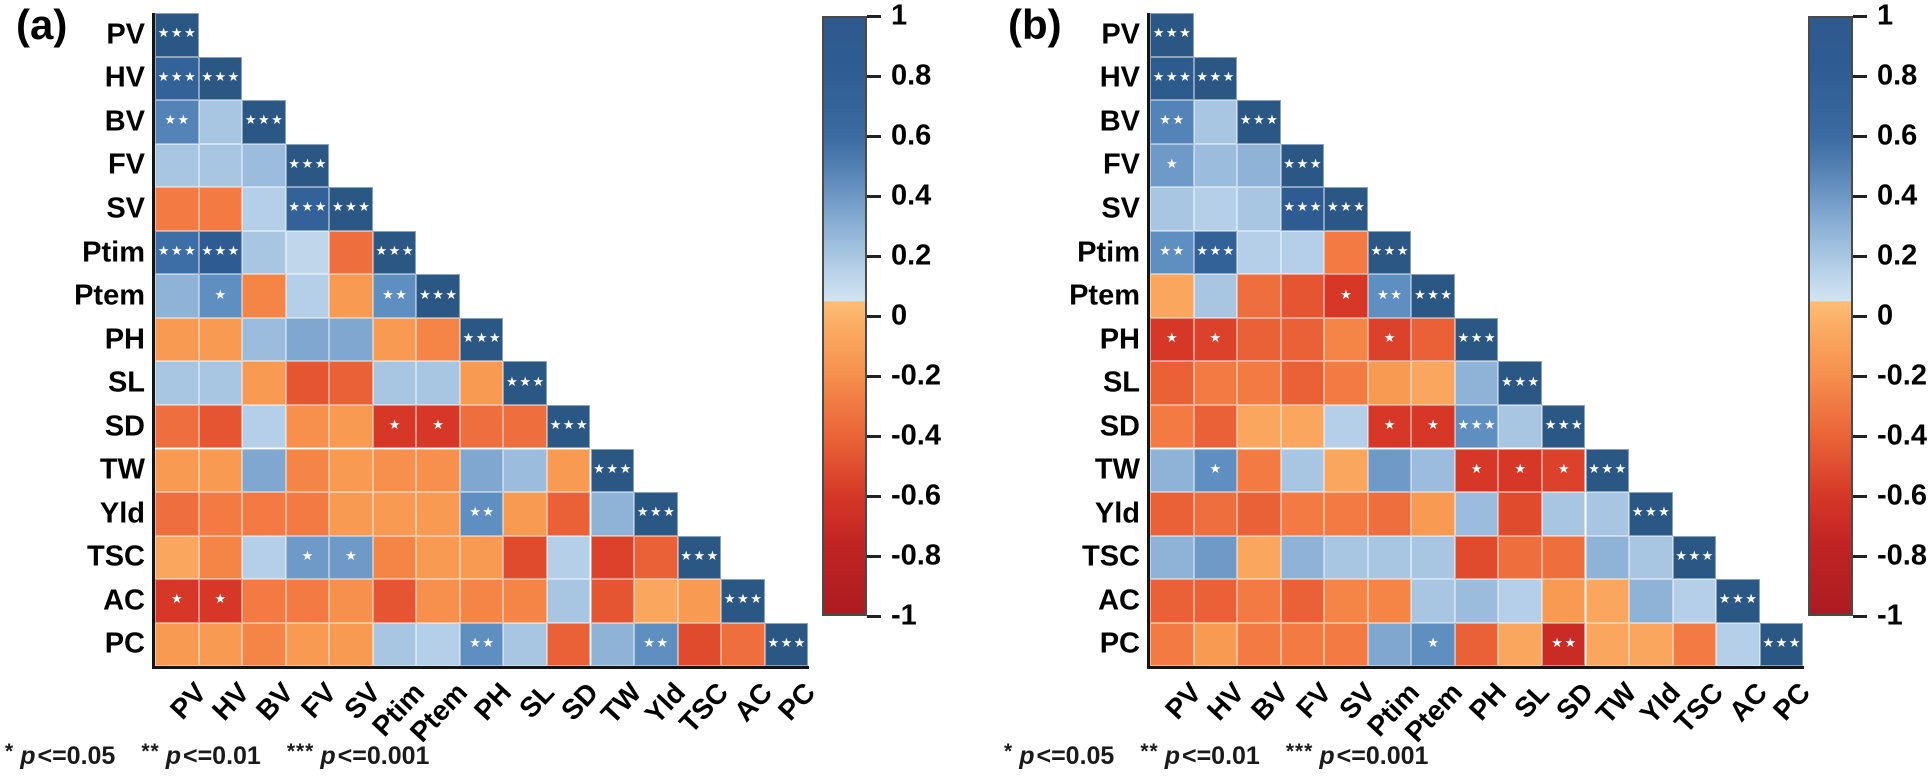 Image resolution: width=1931 pixels, height=782 pixels. Describe the element at coordinates (1172, 470) in the screenshot. I see `heatmap-cell-TW-PV` at that location.